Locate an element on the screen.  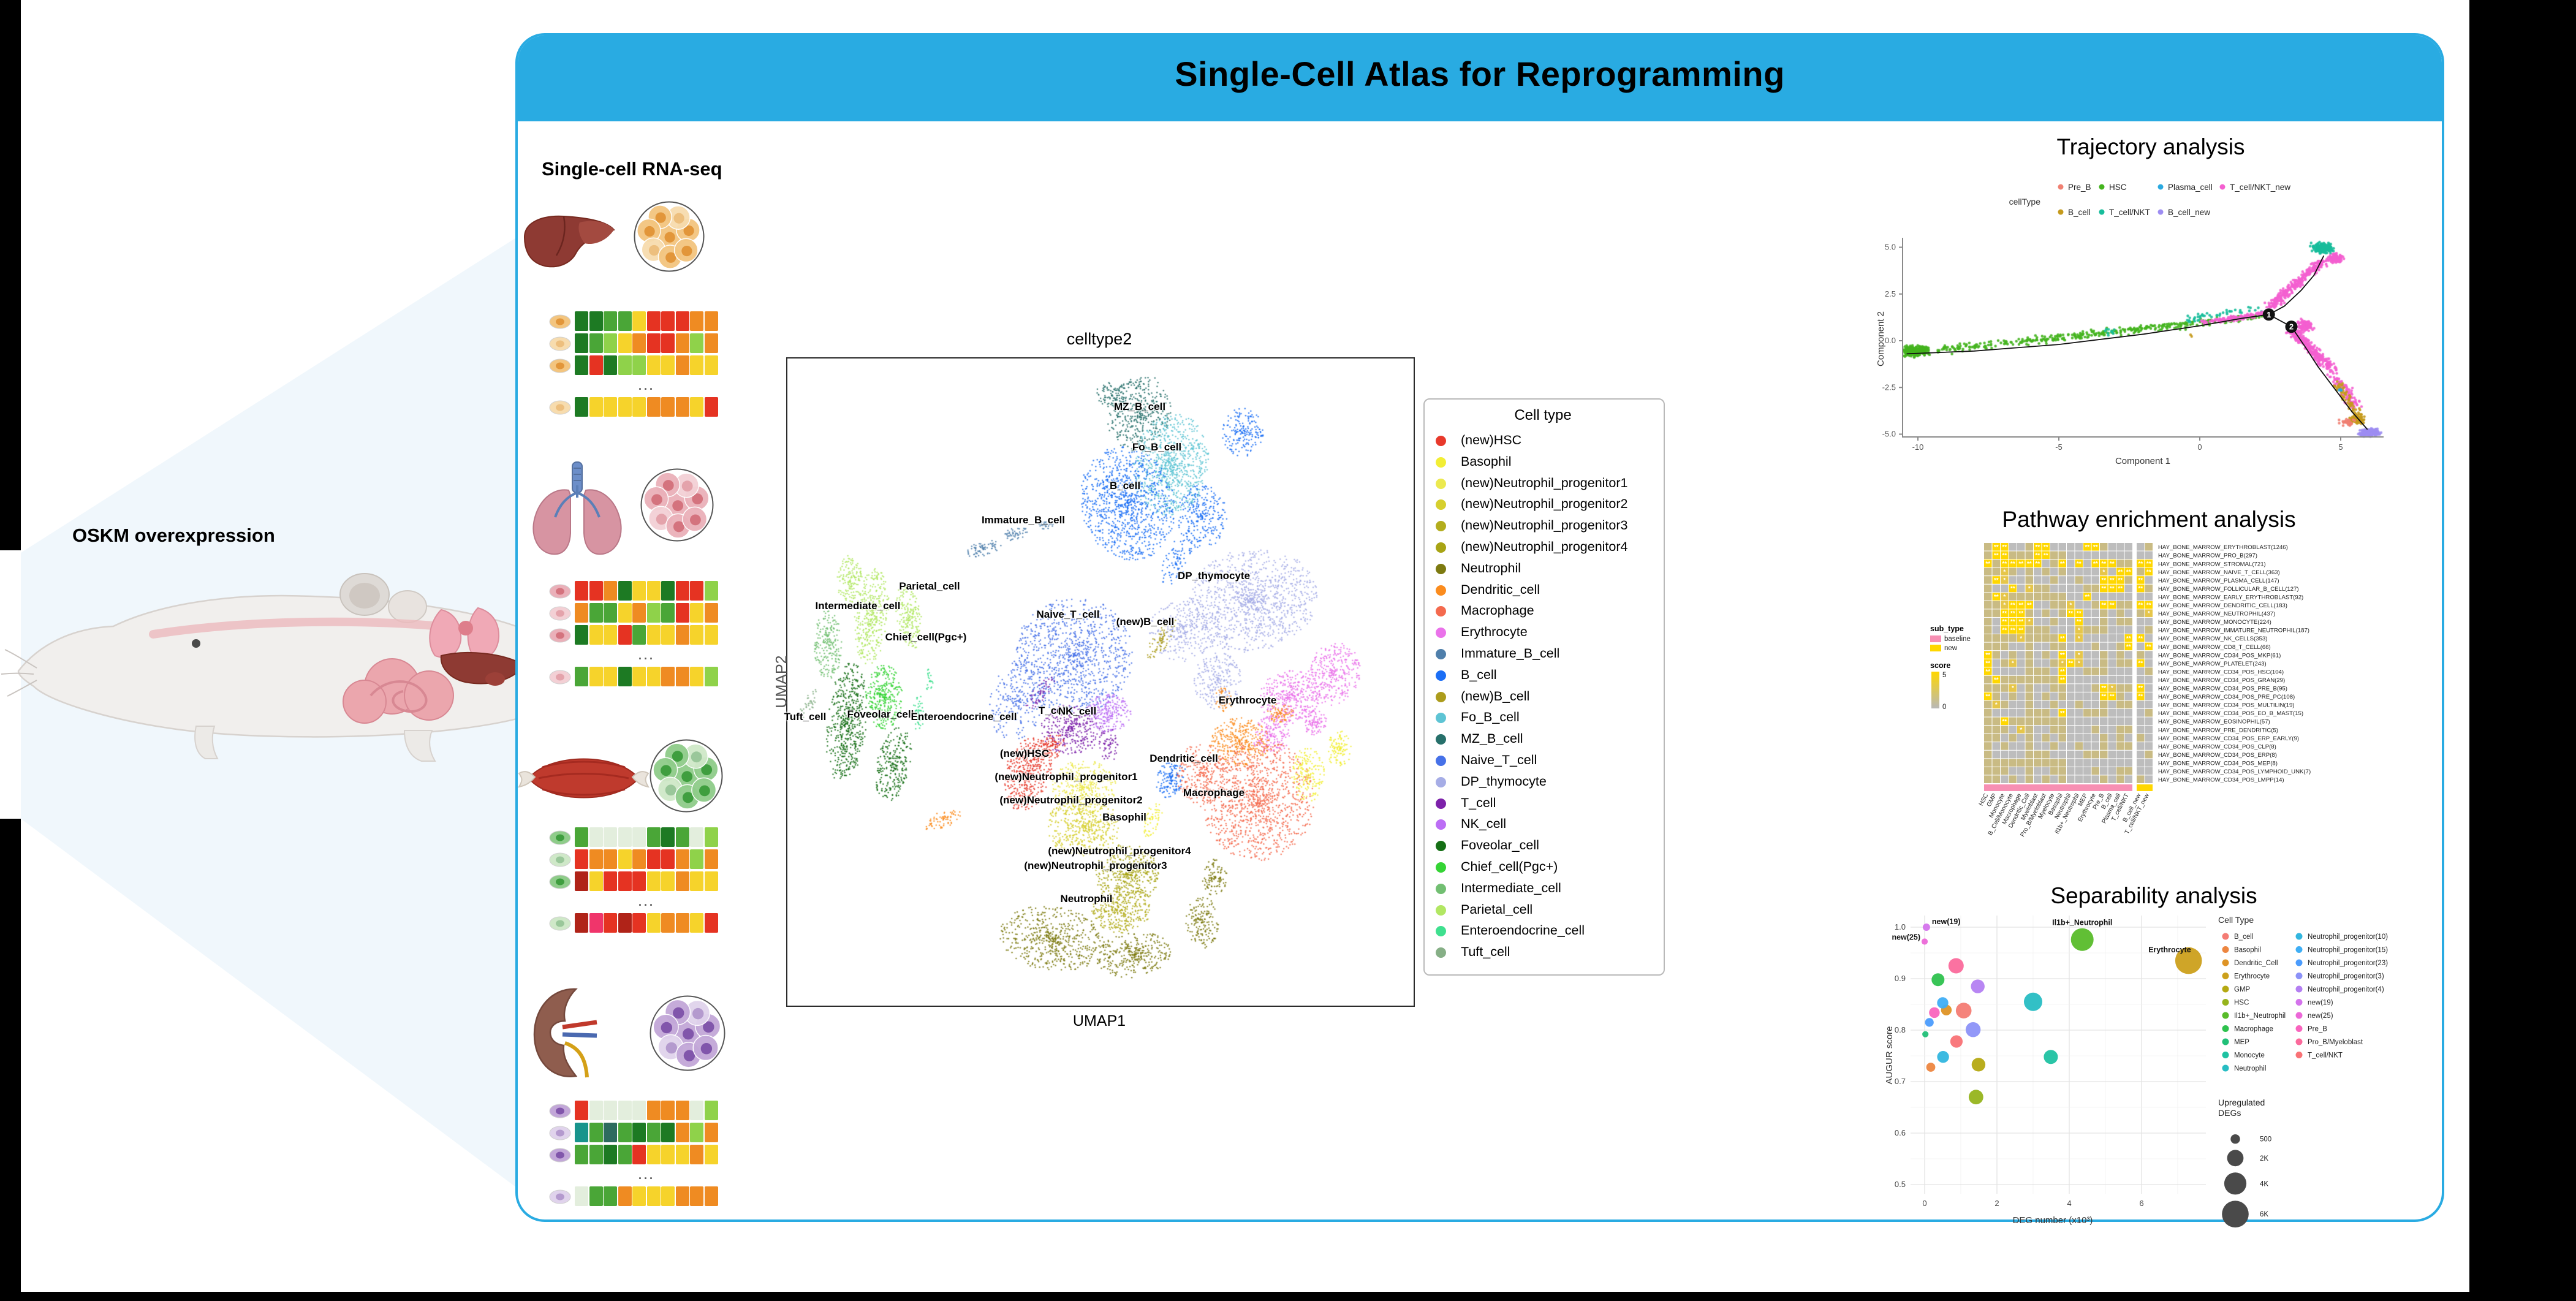
bubble-annotation: Erythrocyte is located at coordinates (2169, 950).